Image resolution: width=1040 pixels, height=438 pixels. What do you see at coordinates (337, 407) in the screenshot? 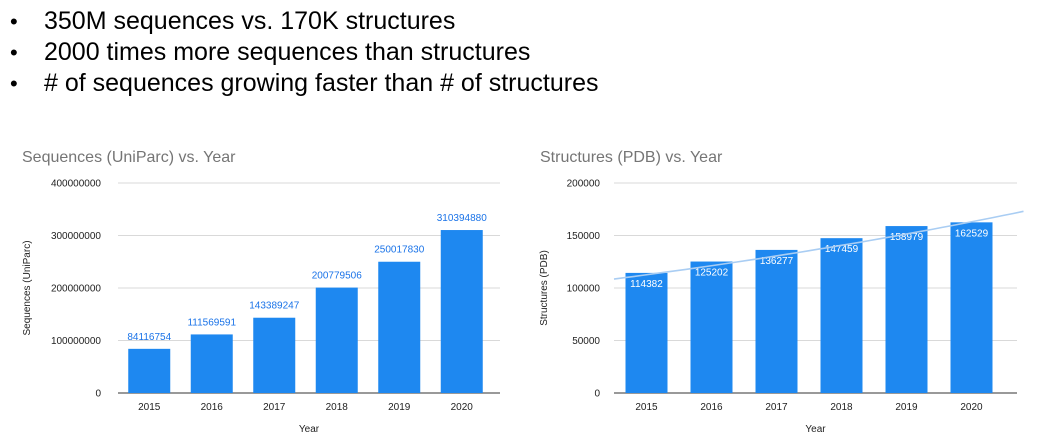
I see `sequences-x-tick-label: 2018` at bounding box center [337, 407].